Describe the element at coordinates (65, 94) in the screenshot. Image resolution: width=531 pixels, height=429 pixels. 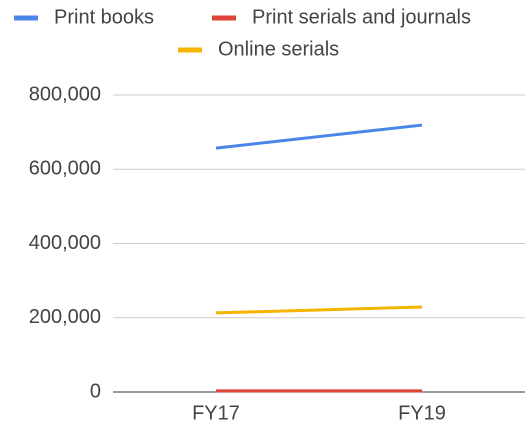
I see `y-tick-label: 800,000` at that location.